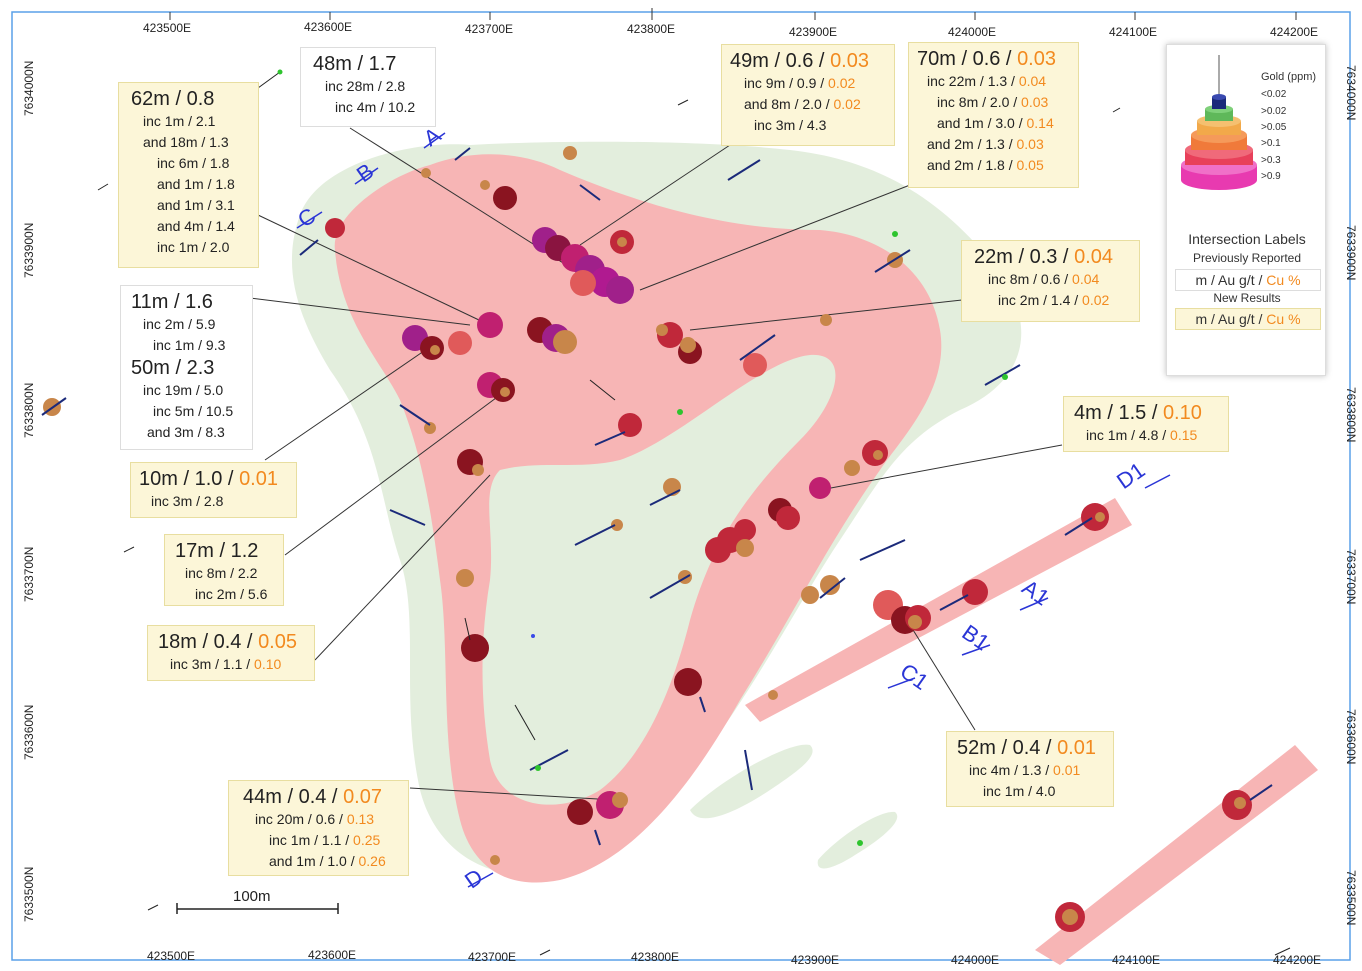 This screenshot has width=1362, height=971. What do you see at coordinates (193, 163) in the screenshot?
I see `label-sub: inc 6m / 1.8` at bounding box center [193, 163].